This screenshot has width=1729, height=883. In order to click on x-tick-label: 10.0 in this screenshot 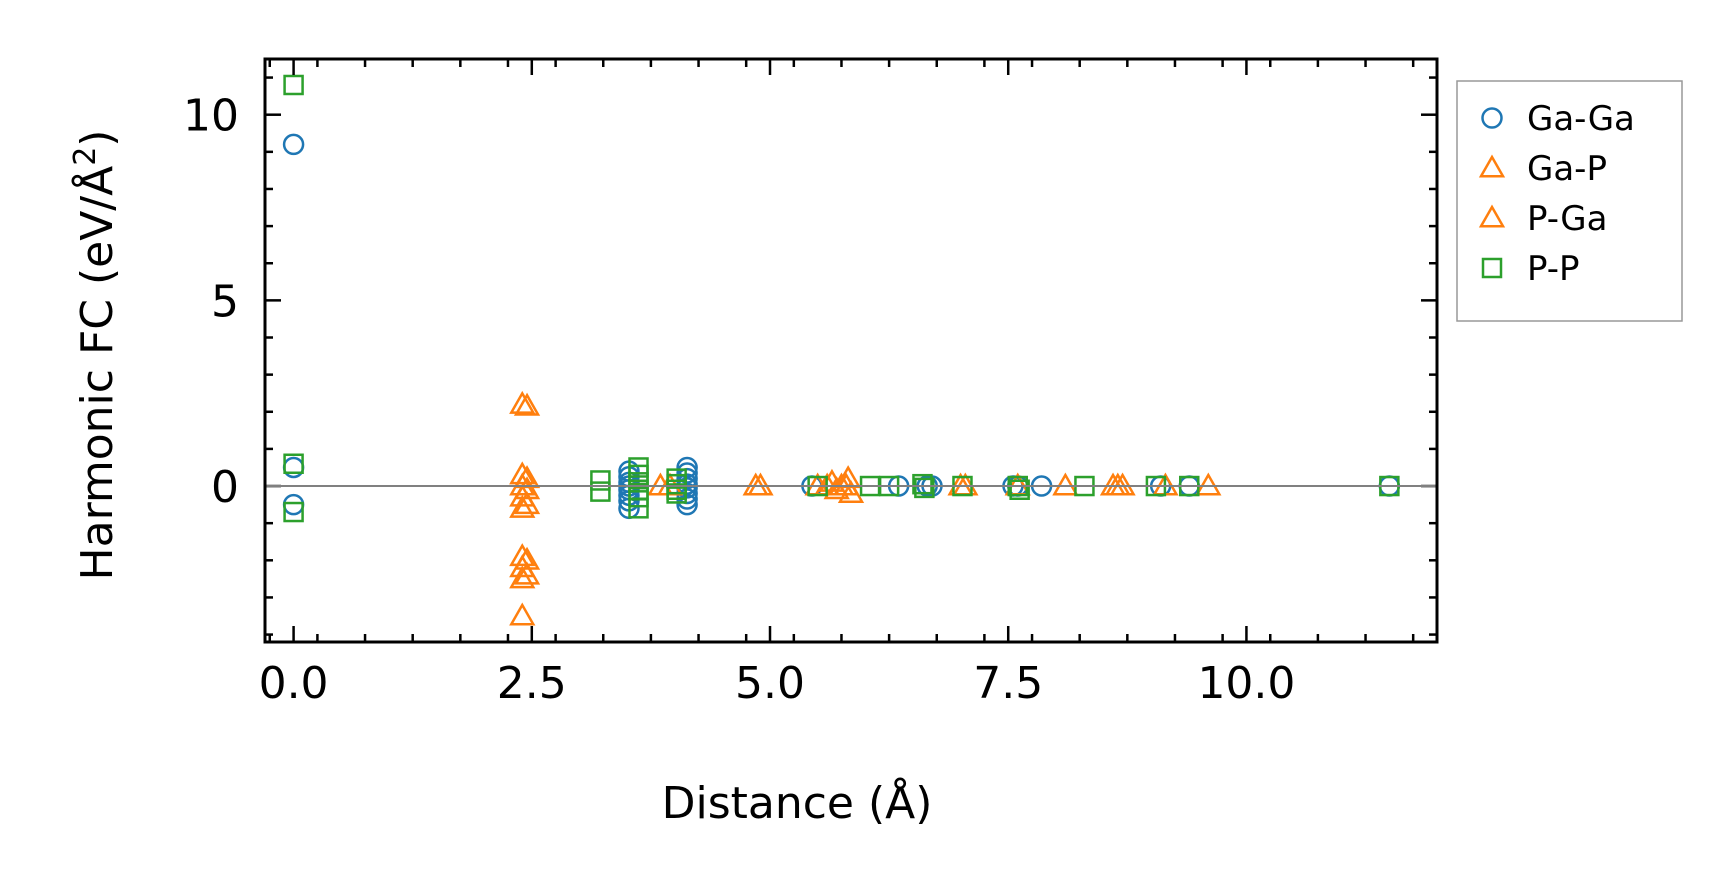, I will do `click(1246, 683)`.